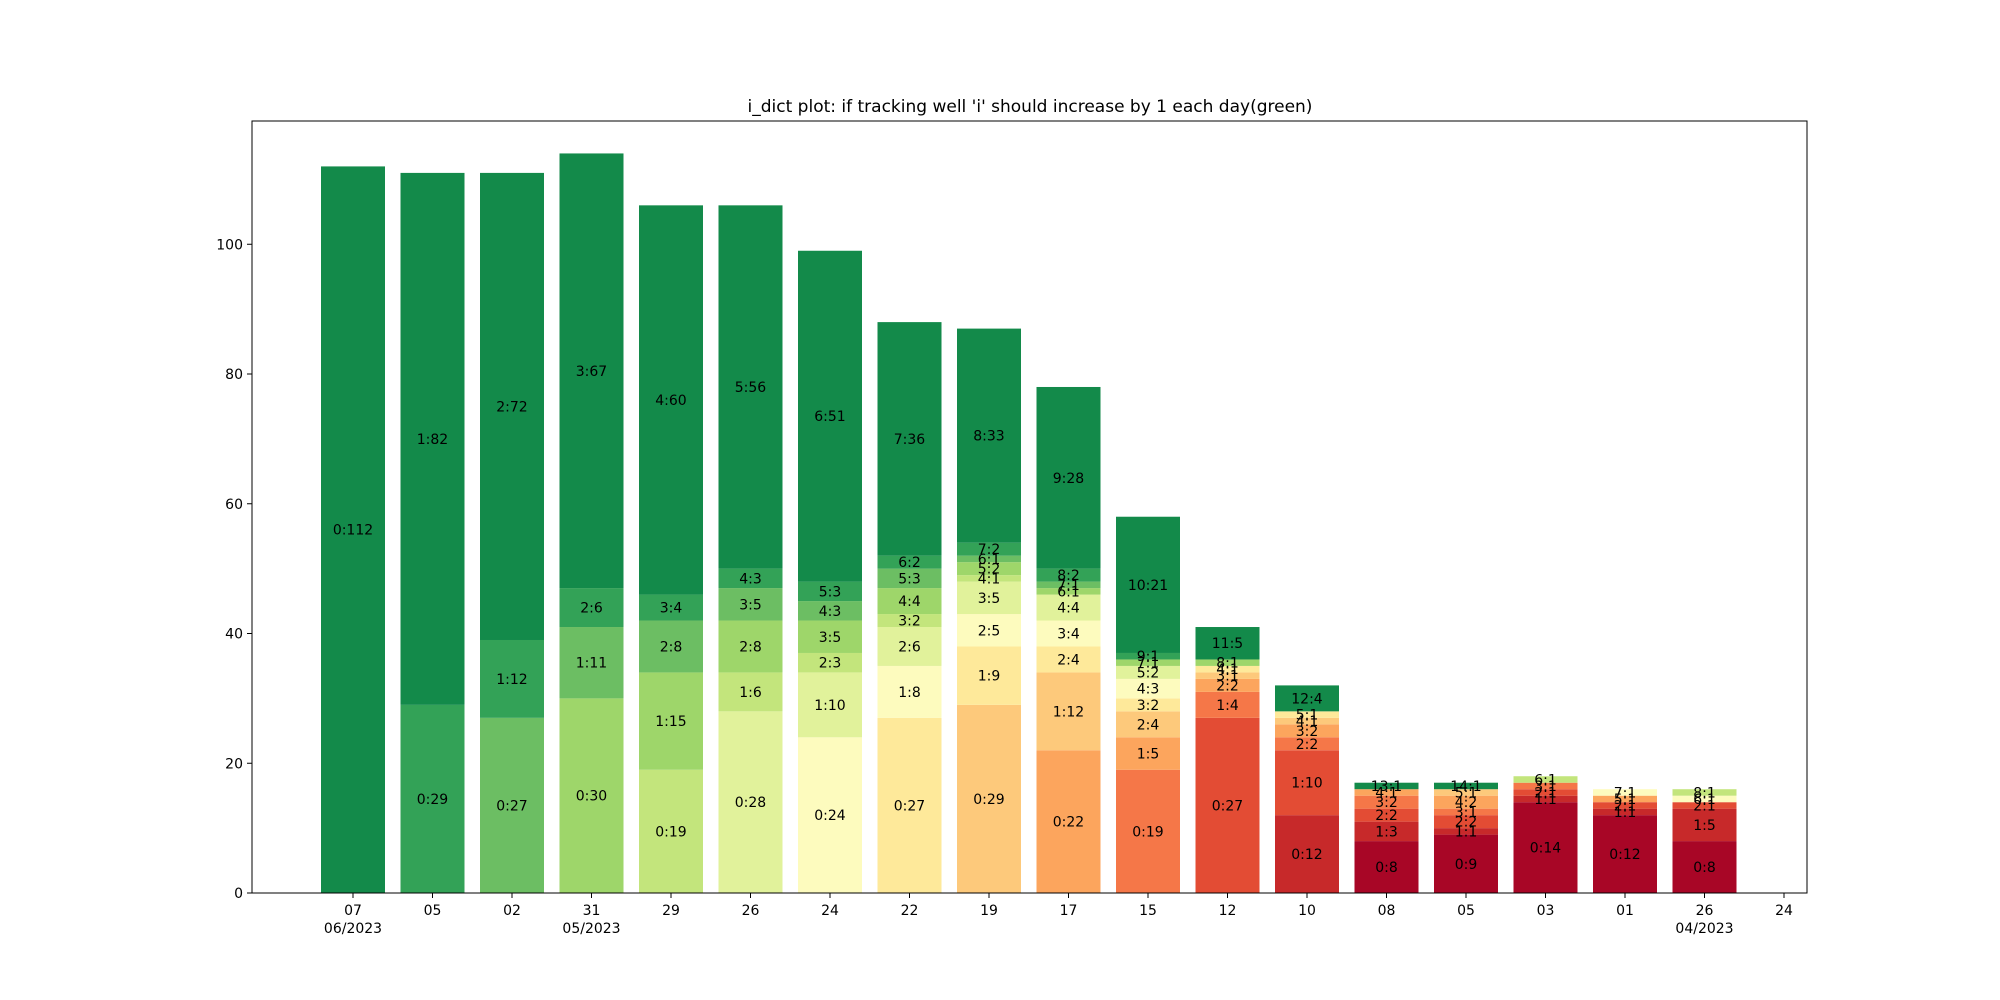 The image size is (2000, 1000). What do you see at coordinates (1704, 800) in the screenshot?
I see `segment-label: 6:1` at bounding box center [1704, 800].